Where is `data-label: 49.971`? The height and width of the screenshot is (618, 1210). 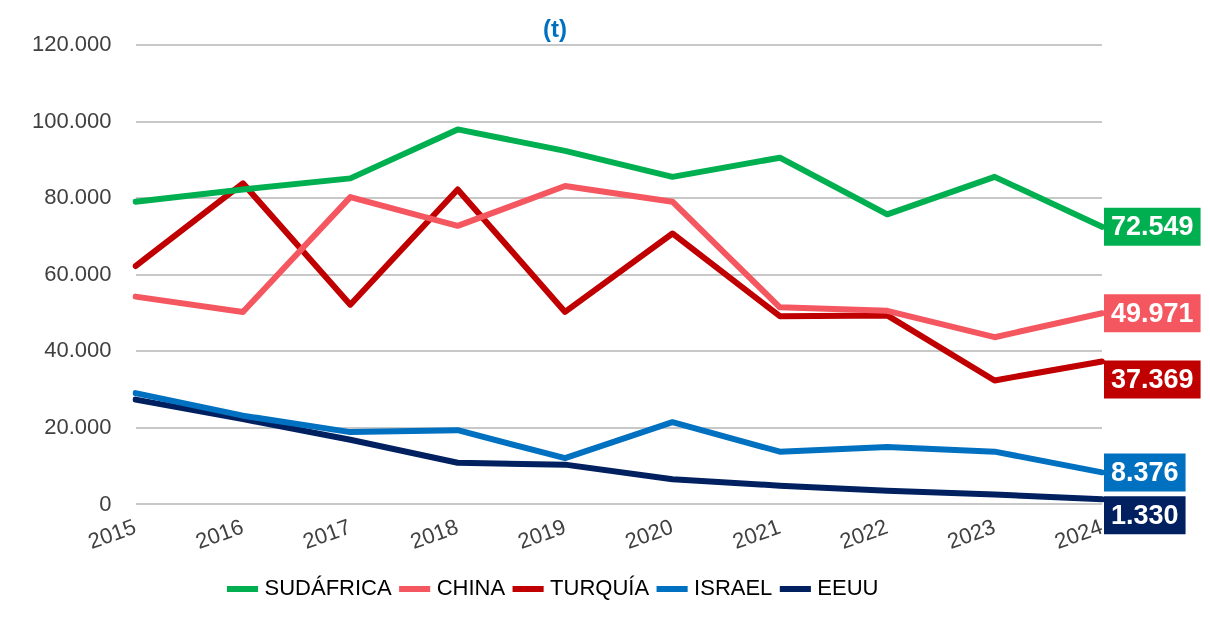 data-label: 49.971 is located at coordinates (1152, 312).